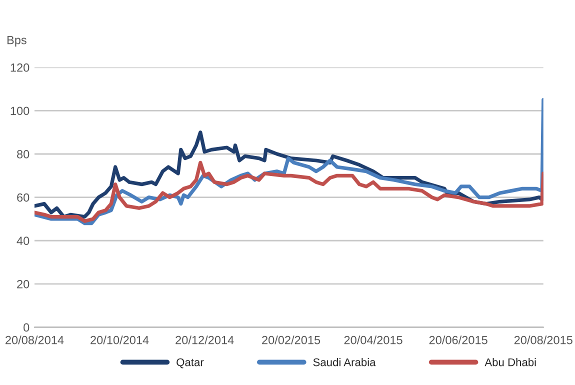 Image resolution: width=575 pixels, height=385 pixels. What do you see at coordinates (205, 340) in the screenshot?
I see `x-tick-label: 20/12/2014` at bounding box center [205, 340].